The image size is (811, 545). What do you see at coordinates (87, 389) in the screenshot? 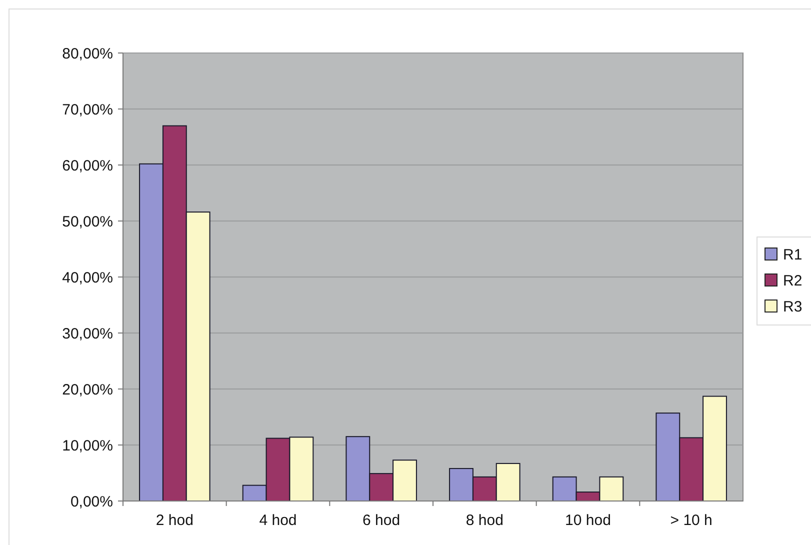
I see `y-tick-label: 20,00%` at bounding box center [87, 389].